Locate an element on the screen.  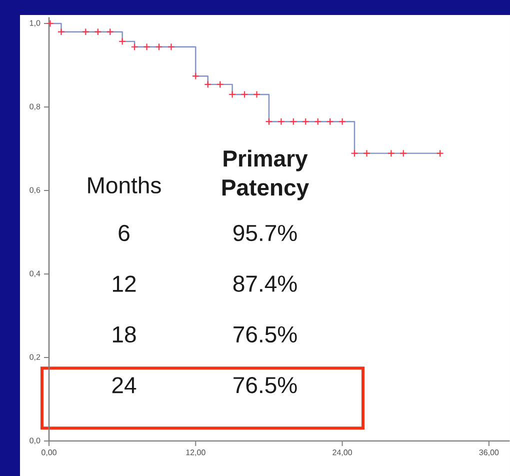
y-tick-label: 0,4 is located at coordinates (35, 274).